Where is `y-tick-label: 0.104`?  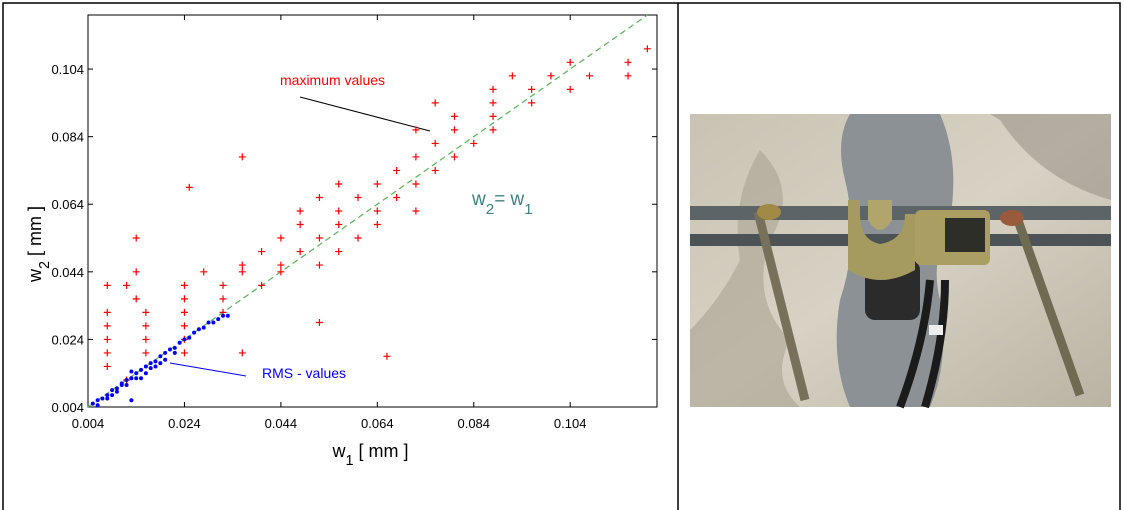
y-tick-label: 0.104 is located at coordinates (67, 69).